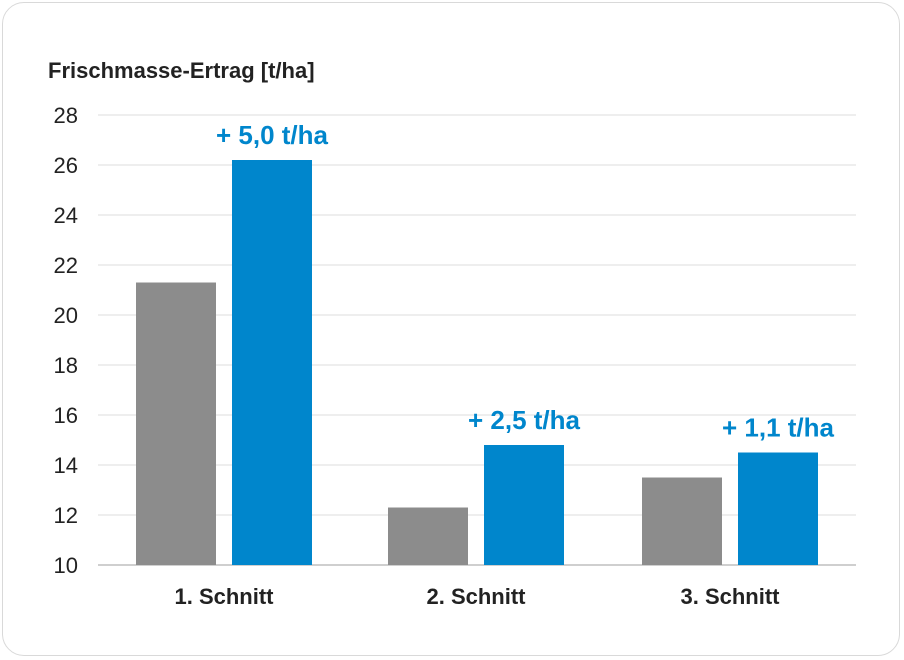  What do you see at coordinates (66, 265) in the screenshot?
I see `y-tick-label: 22` at bounding box center [66, 265].